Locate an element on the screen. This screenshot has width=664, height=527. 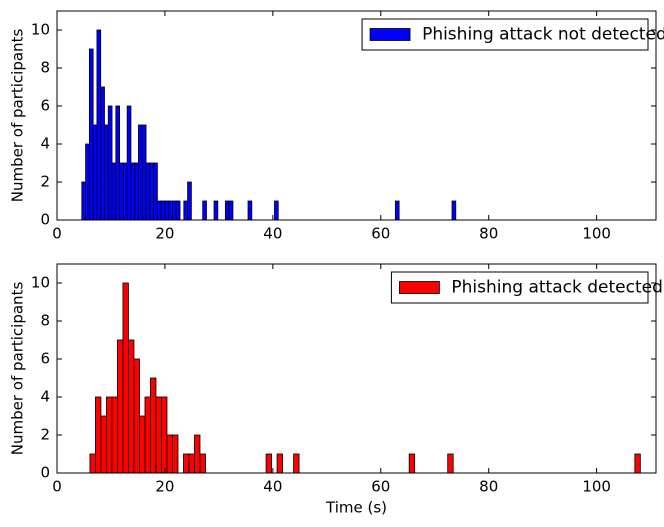
legend-label: Phishing attack not detected is located at coordinates (543, 35).